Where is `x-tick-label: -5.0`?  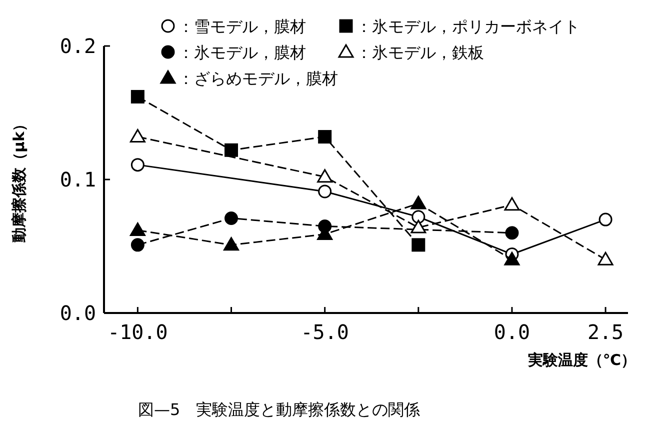
x-tick-label: -5.0 is located at coordinates (324, 332).